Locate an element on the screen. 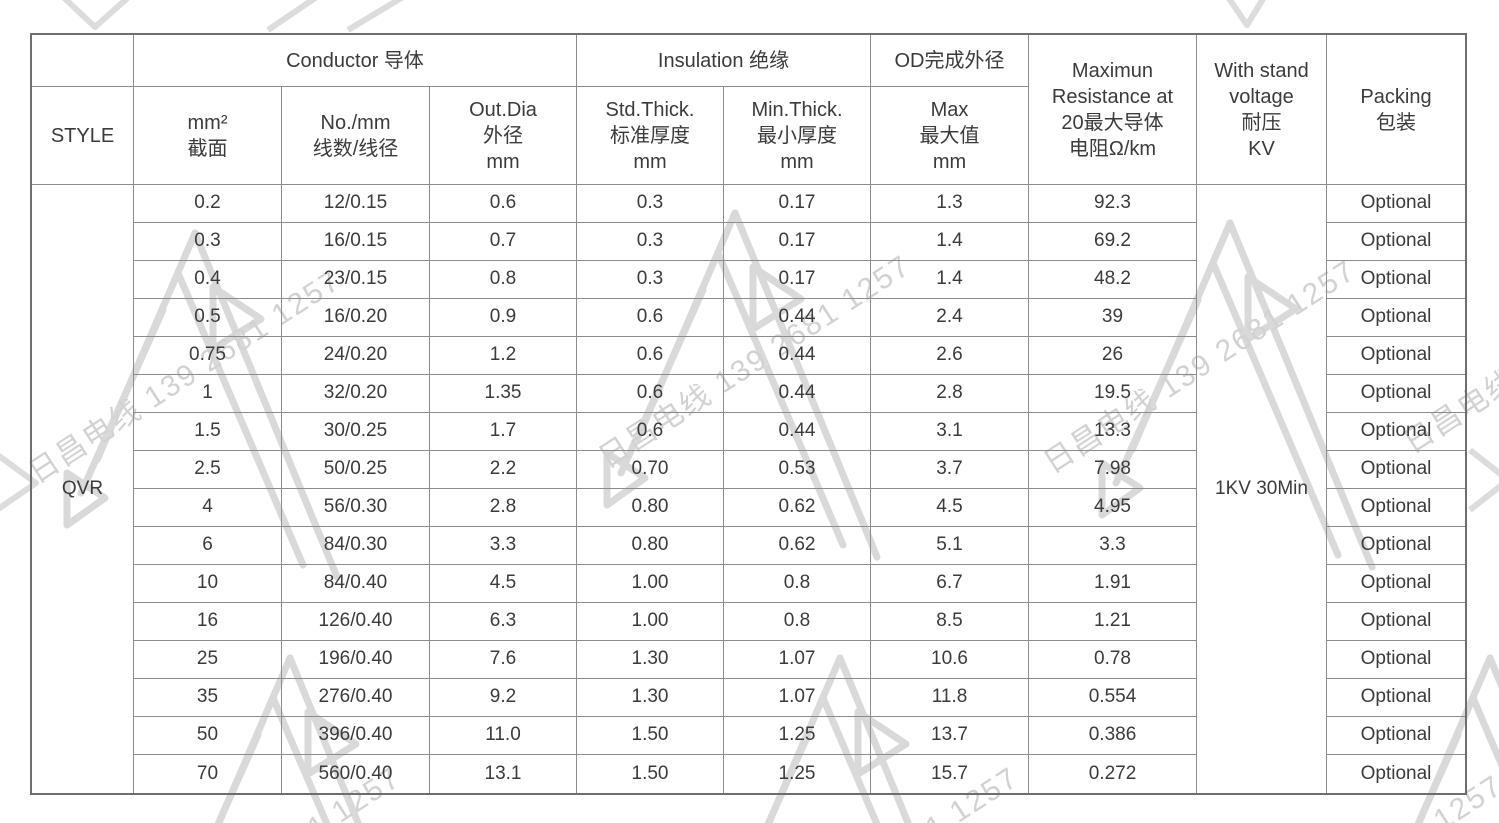  cell-strand-count: 196/0.40 is located at coordinates (356, 660).